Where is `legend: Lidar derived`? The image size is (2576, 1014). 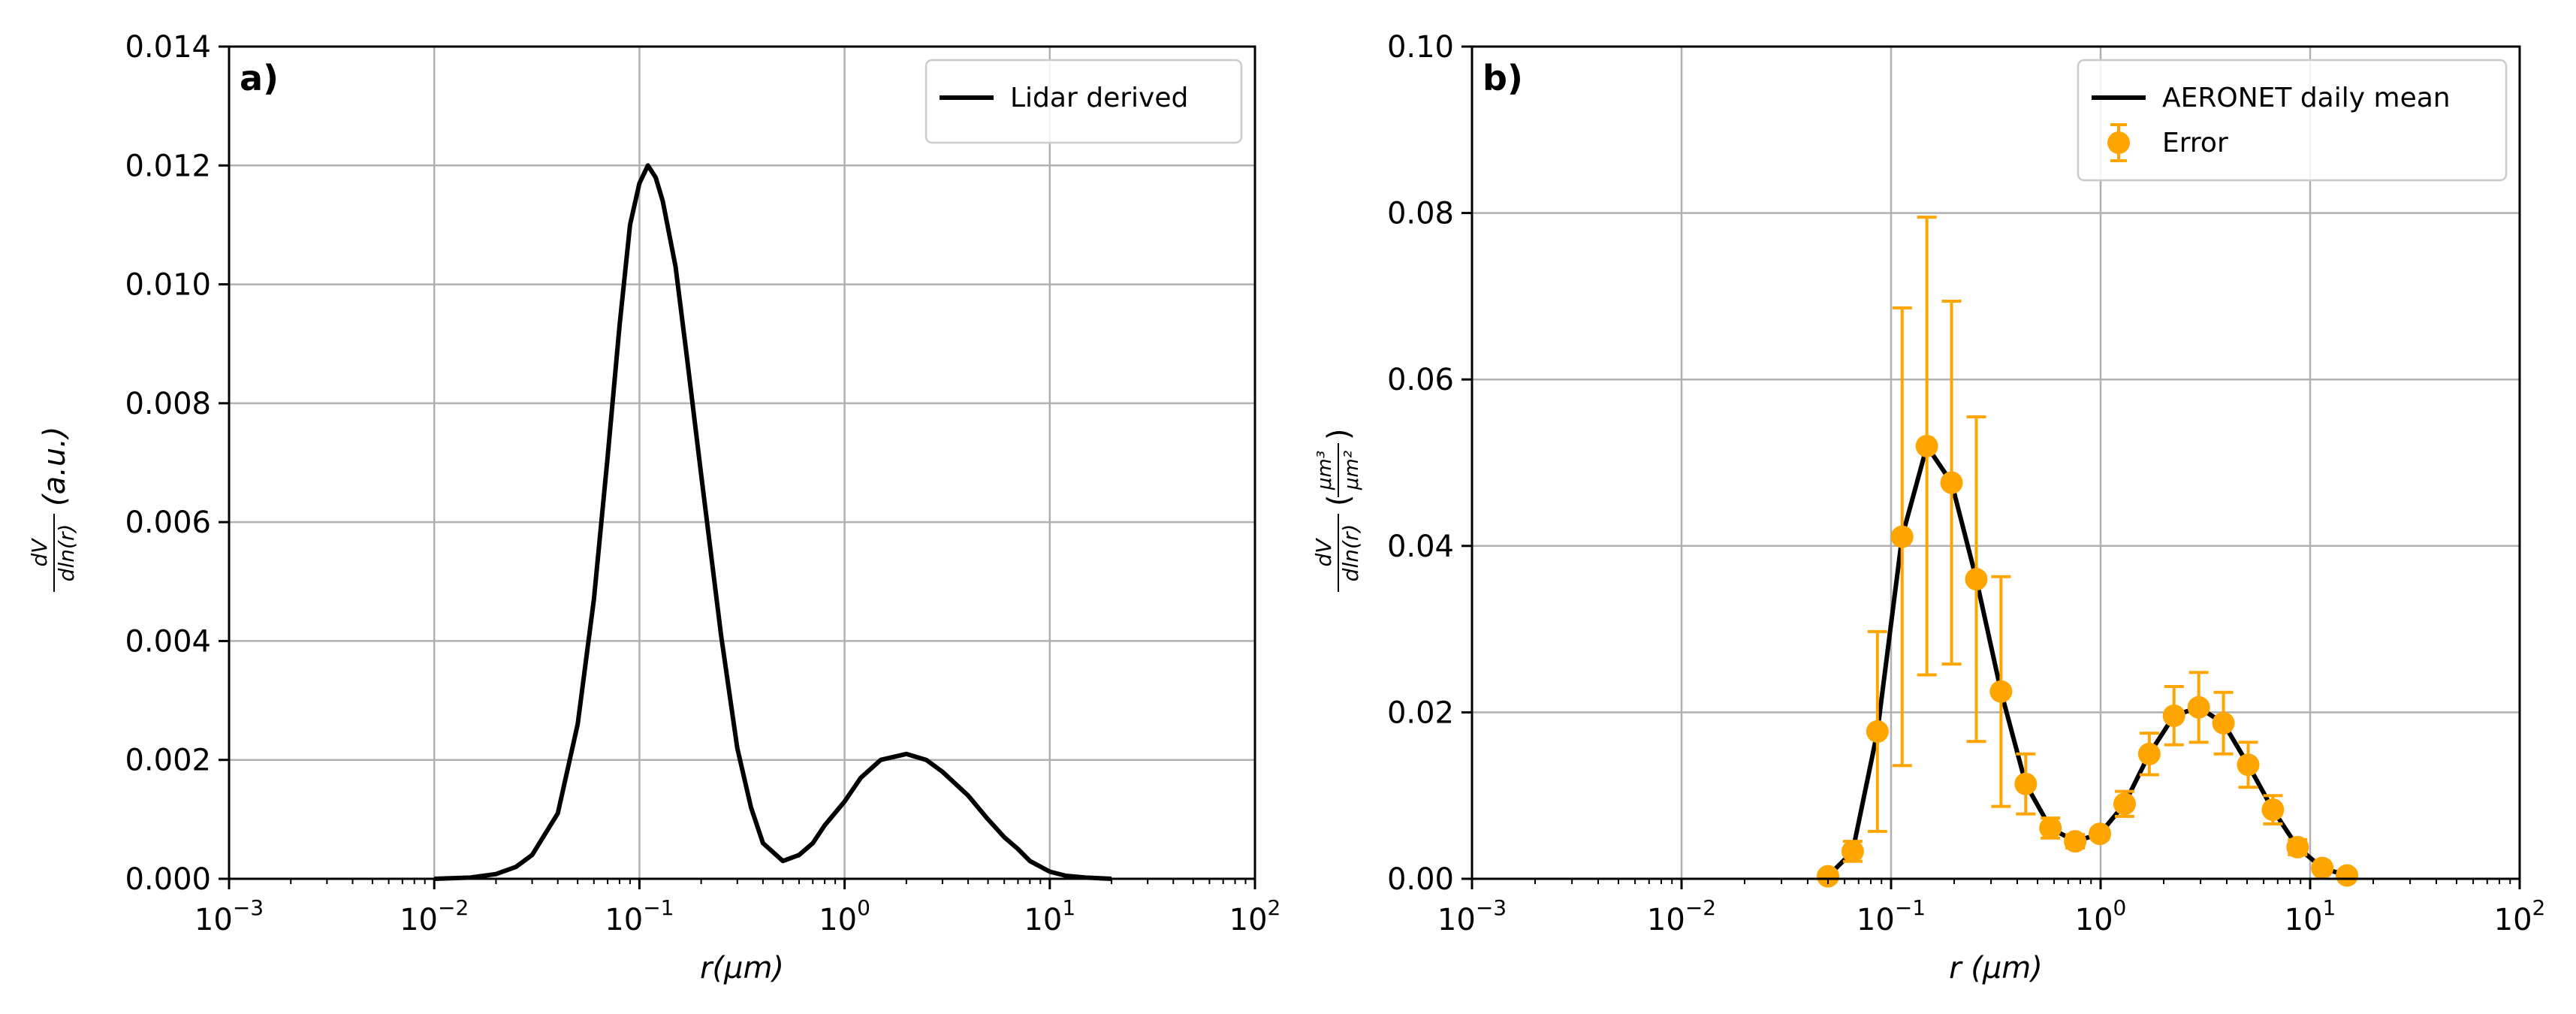
legend: Lidar derived is located at coordinates (1084, 101).